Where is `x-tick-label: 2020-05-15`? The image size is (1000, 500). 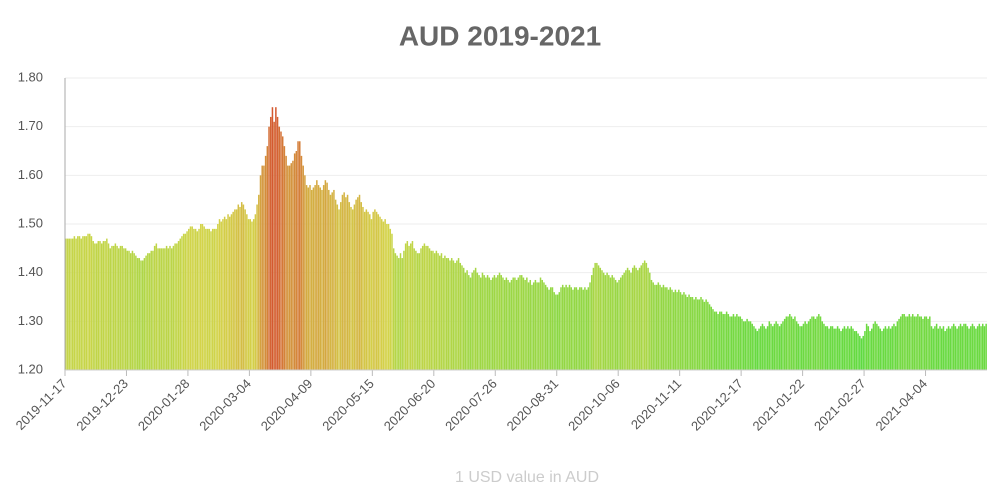 x-tick-label: 2020-05-15 is located at coordinates (348, 405).